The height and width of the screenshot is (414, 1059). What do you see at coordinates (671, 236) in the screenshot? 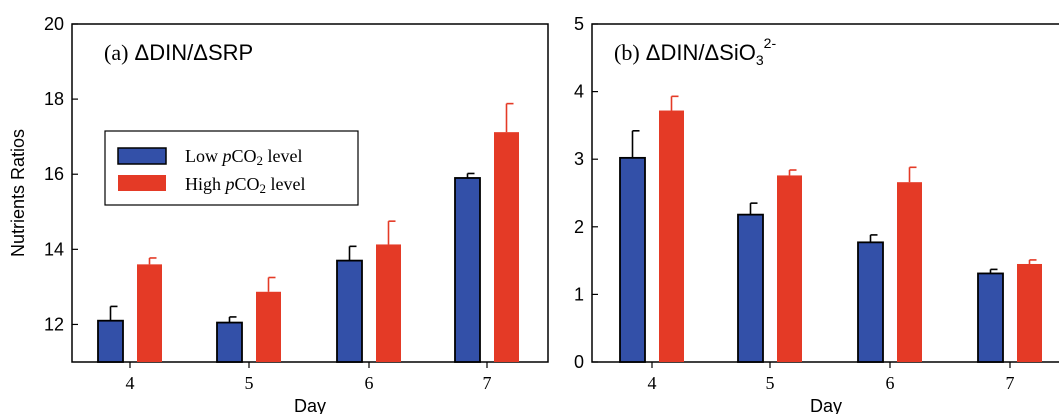
I see `panel-b-high-day-4-bar` at bounding box center [671, 236].